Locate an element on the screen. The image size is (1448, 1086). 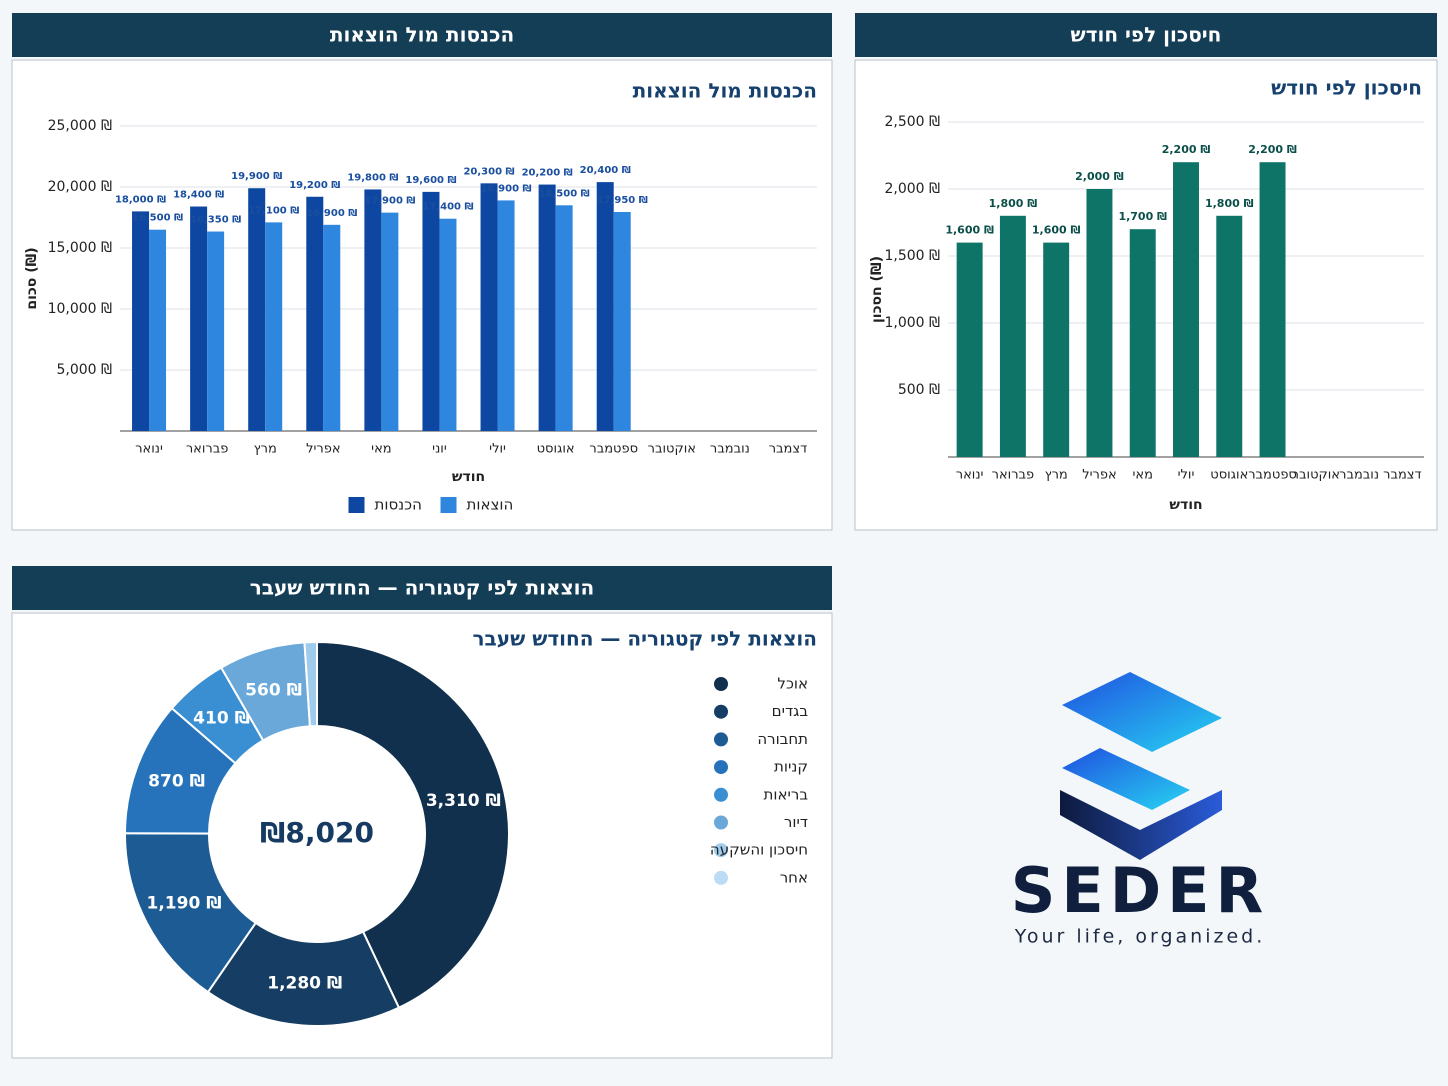
value-label: 17,100 ₪ is located at coordinates (273, 210).